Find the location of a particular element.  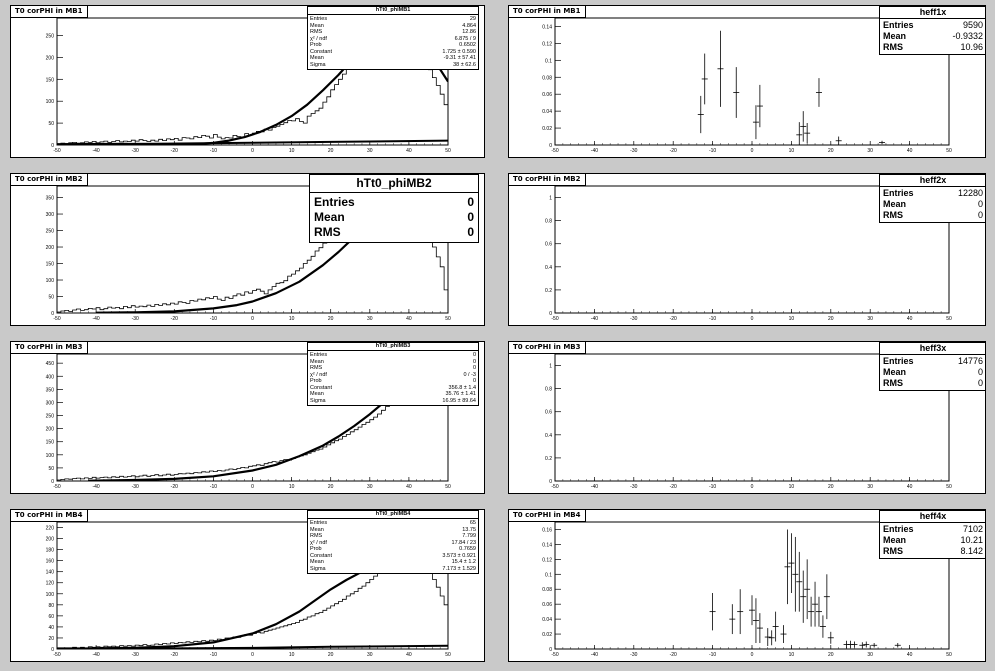

y-tick-label: 160 is located at coordinates (50, 562).